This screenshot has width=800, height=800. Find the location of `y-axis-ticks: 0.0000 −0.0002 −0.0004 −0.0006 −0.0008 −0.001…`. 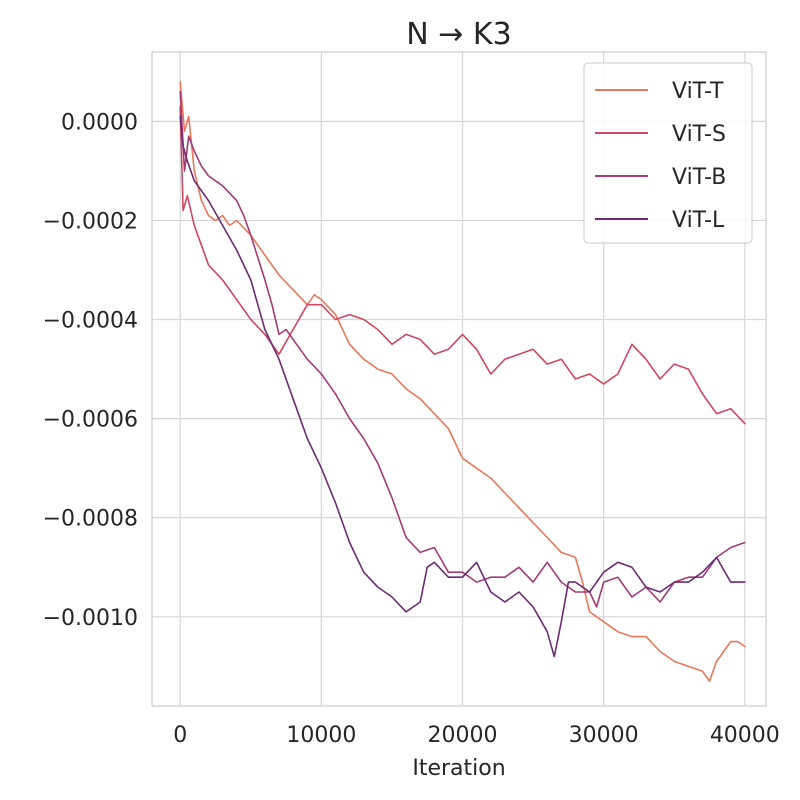

y-axis-ticks: 0.0000 −0.0002 −0.0004 −0.0006 −0.0008 −0.001… is located at coordinates (90, 370).